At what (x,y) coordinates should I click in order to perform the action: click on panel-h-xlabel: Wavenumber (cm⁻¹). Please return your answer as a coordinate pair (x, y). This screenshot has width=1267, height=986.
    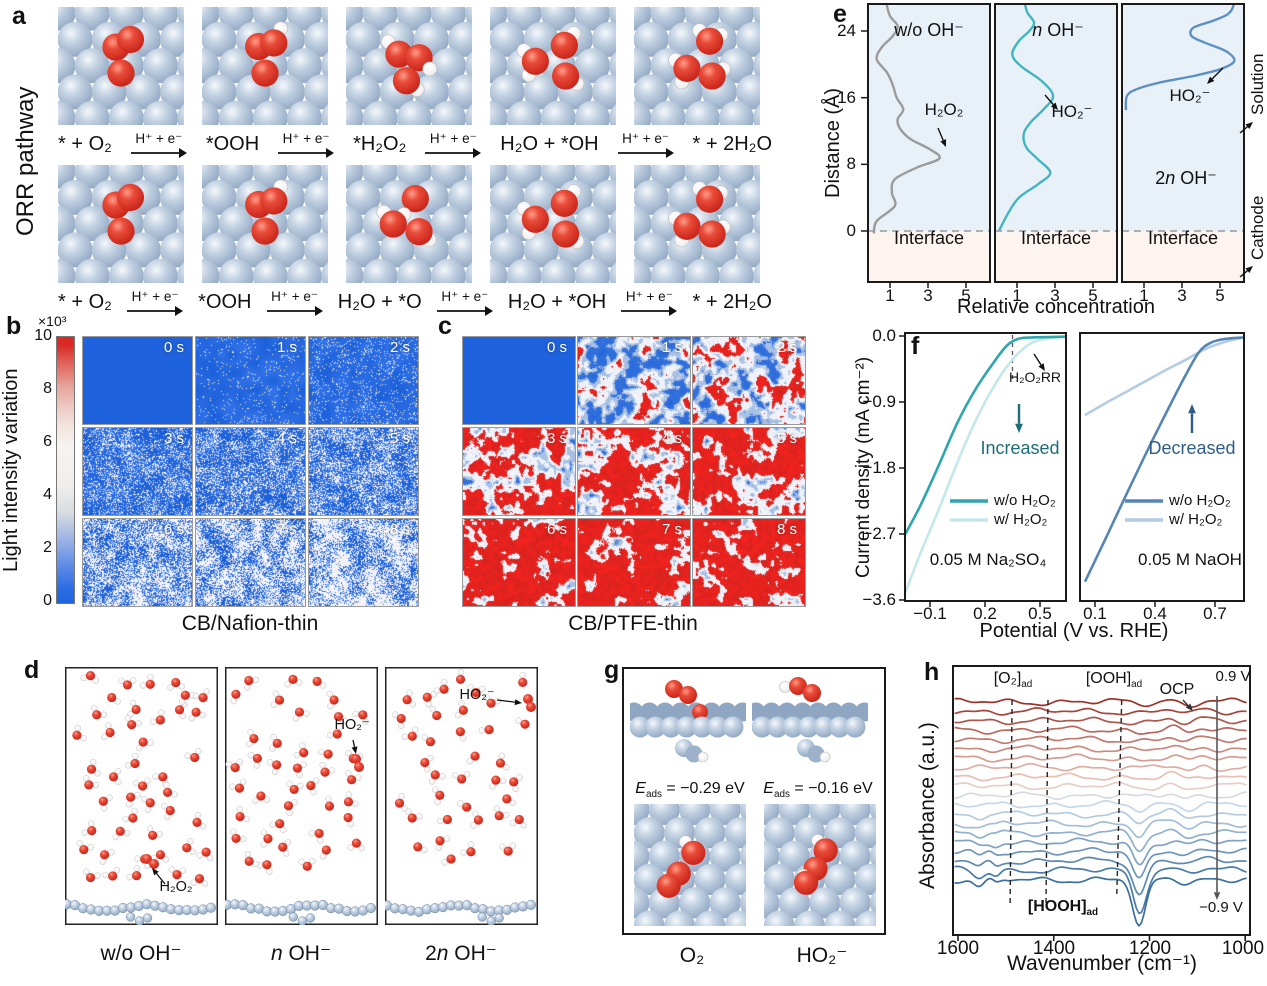
    Looking at the image, I should click on (1102, 963).